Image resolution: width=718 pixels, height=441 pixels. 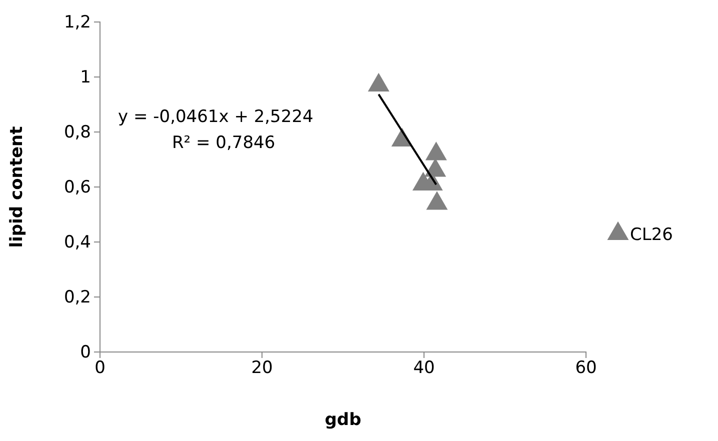 I want to click on y-tick-label: 0,4, so click(x=77, y=242).